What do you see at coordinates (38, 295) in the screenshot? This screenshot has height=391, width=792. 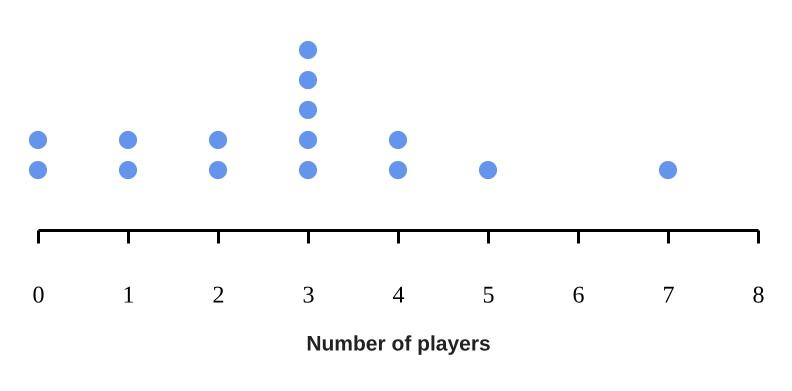 I see `x-tick-label: 0` at bounding box center [38, 295].